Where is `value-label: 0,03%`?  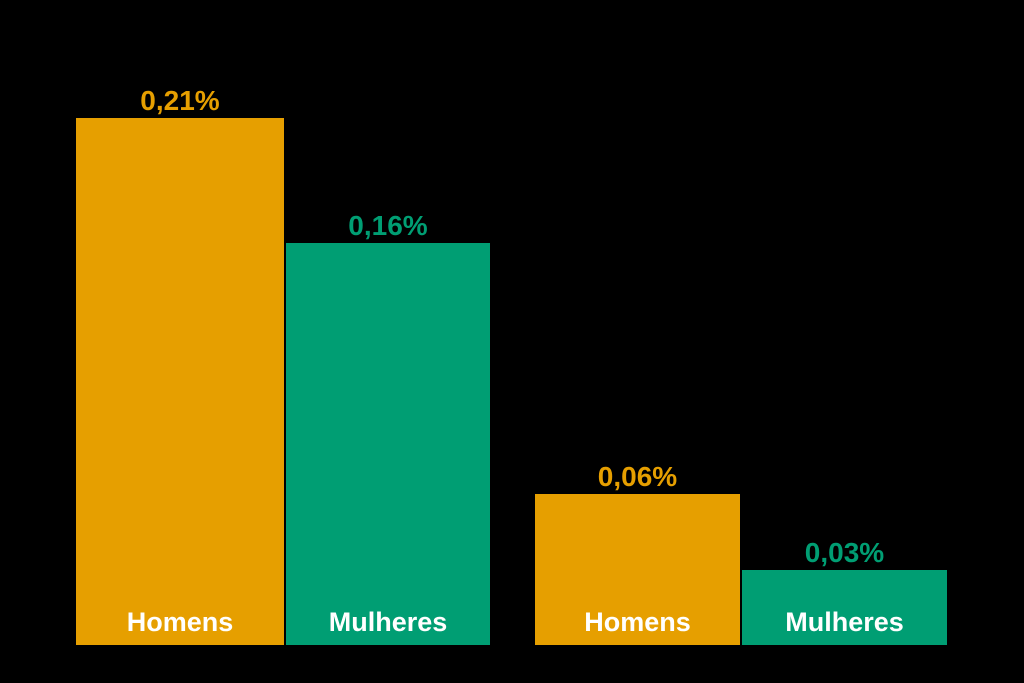 value-label: 0,03% is located at coordinates (844, 552).